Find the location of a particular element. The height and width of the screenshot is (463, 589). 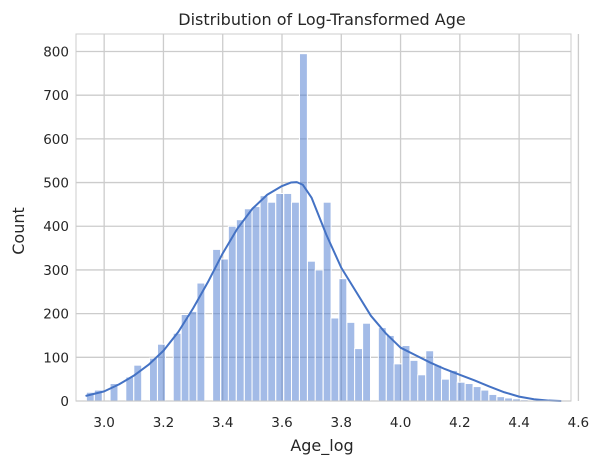

y-axis-label: Count is located at coordinates (18, 231).